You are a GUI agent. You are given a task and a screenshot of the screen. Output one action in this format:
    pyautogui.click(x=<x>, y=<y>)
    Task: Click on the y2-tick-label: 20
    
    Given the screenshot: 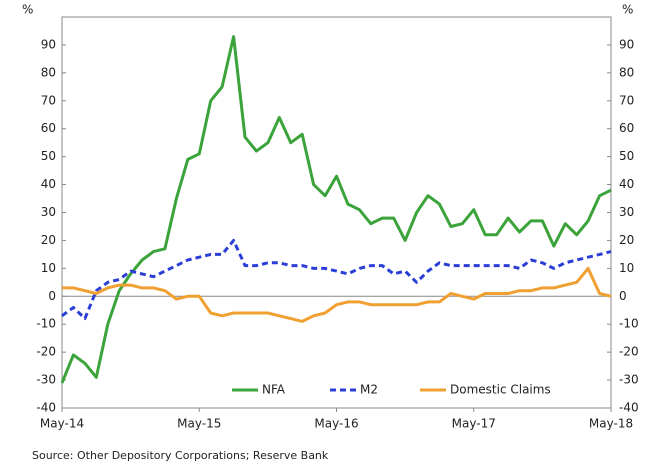 What is the action you would take?
    pyautogui.click(x=626, y=240)
    